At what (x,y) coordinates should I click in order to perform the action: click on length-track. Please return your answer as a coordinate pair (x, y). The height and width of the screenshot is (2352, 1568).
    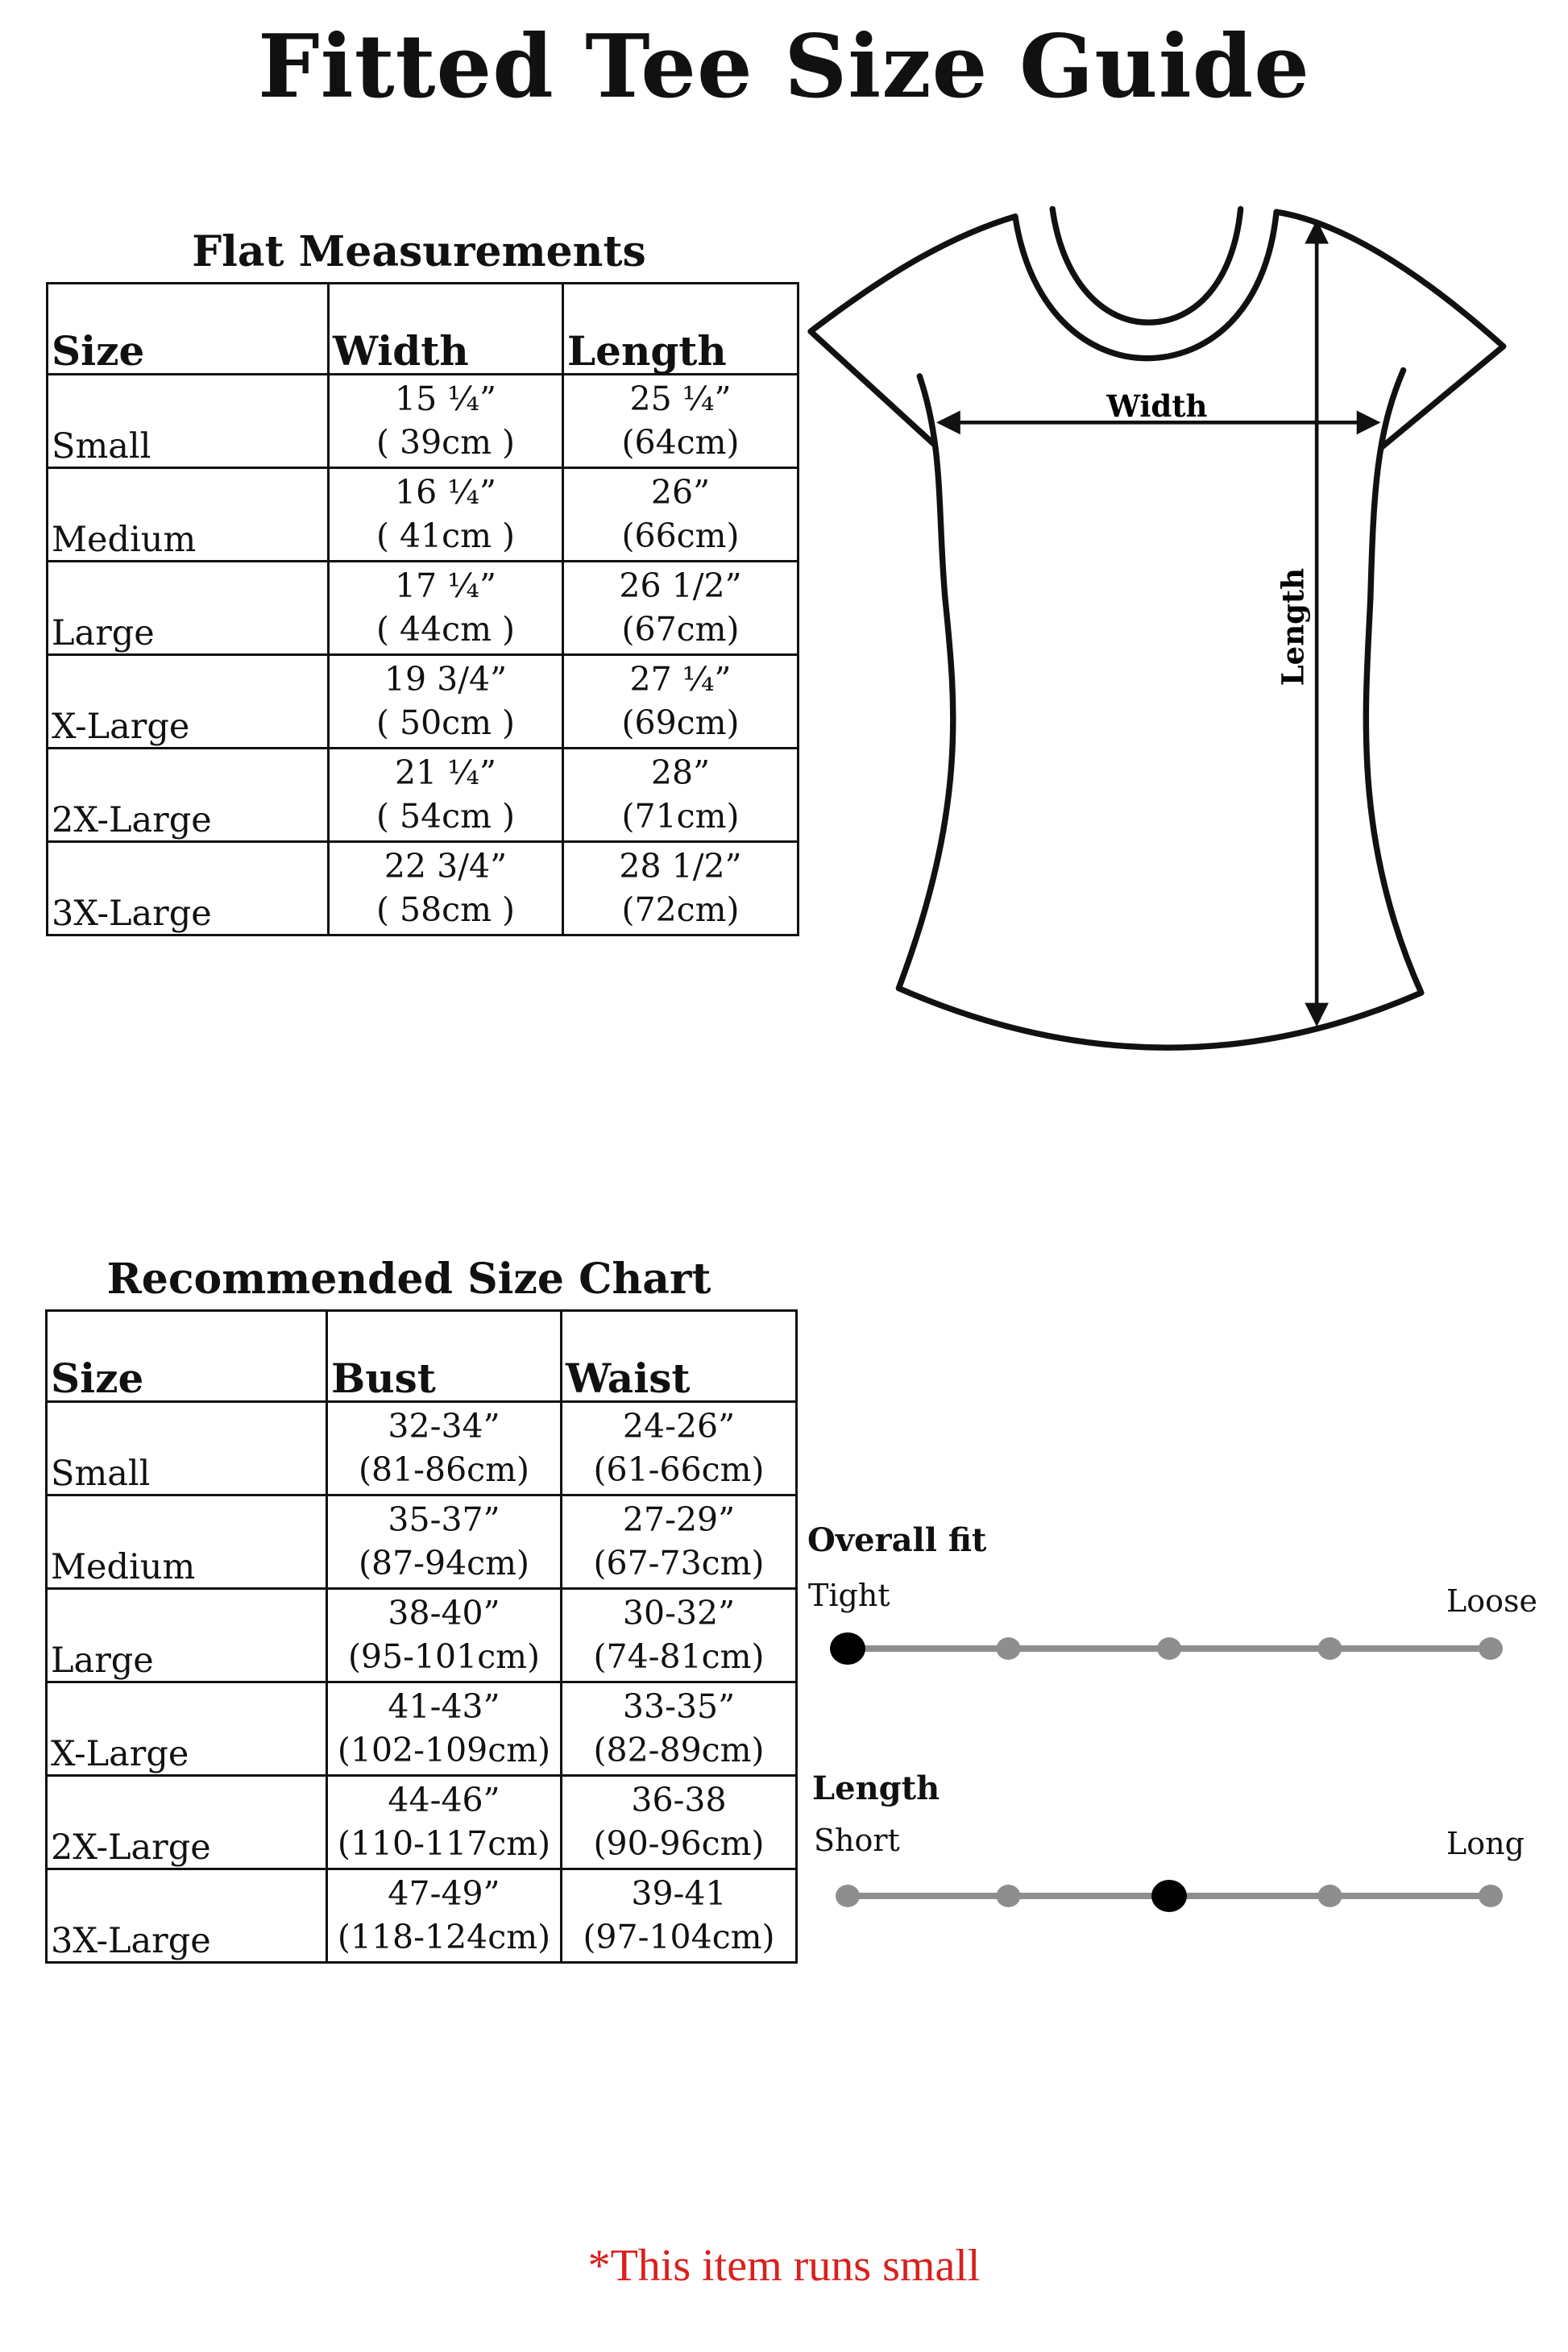
    Looking at the image, I should click on (1169, 1896).